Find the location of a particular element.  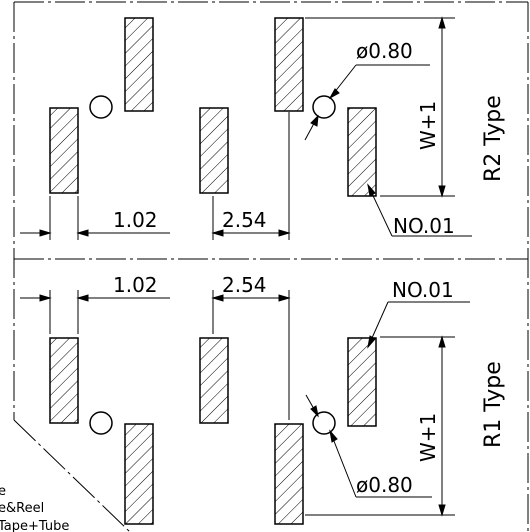

legend-line-1: e is located at coordinates (3, 491).